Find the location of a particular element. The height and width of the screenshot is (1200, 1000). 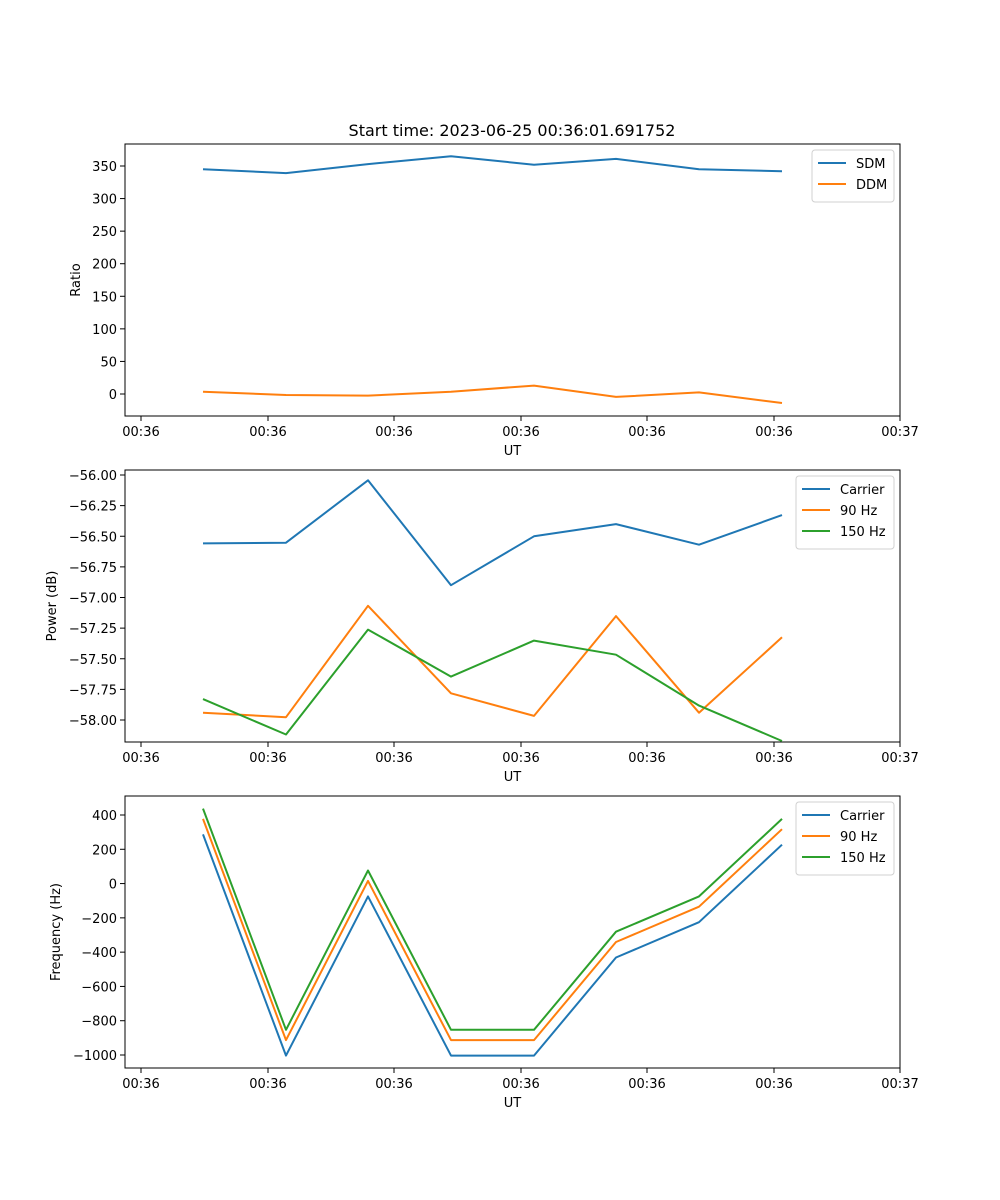

y-tick-label: 250 is located at coordinates (104, 232).